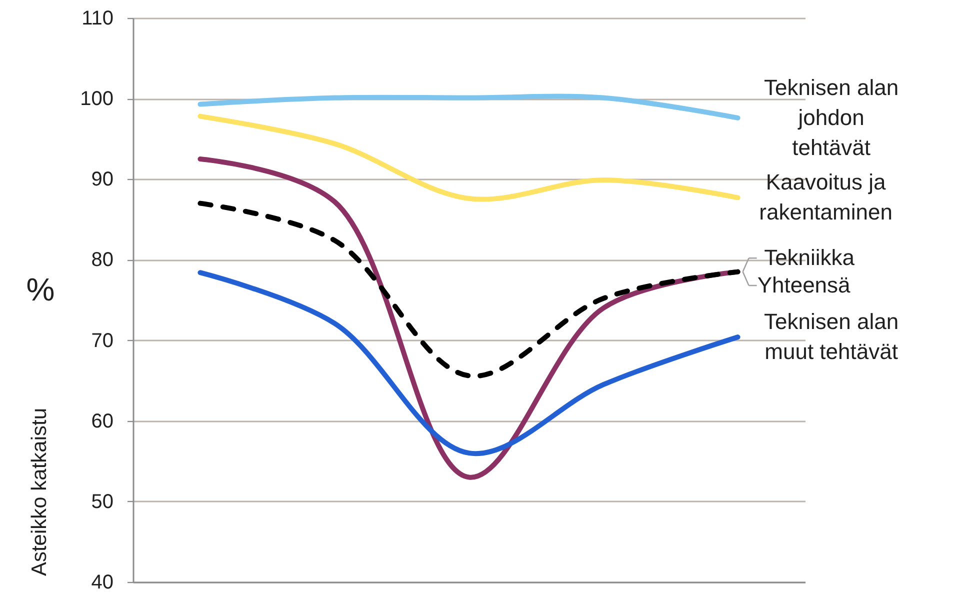  What do you see at coordinates (98, 19) in the screenshot?
I see `y-tick-label: 110` at bounding box center [98, 19].